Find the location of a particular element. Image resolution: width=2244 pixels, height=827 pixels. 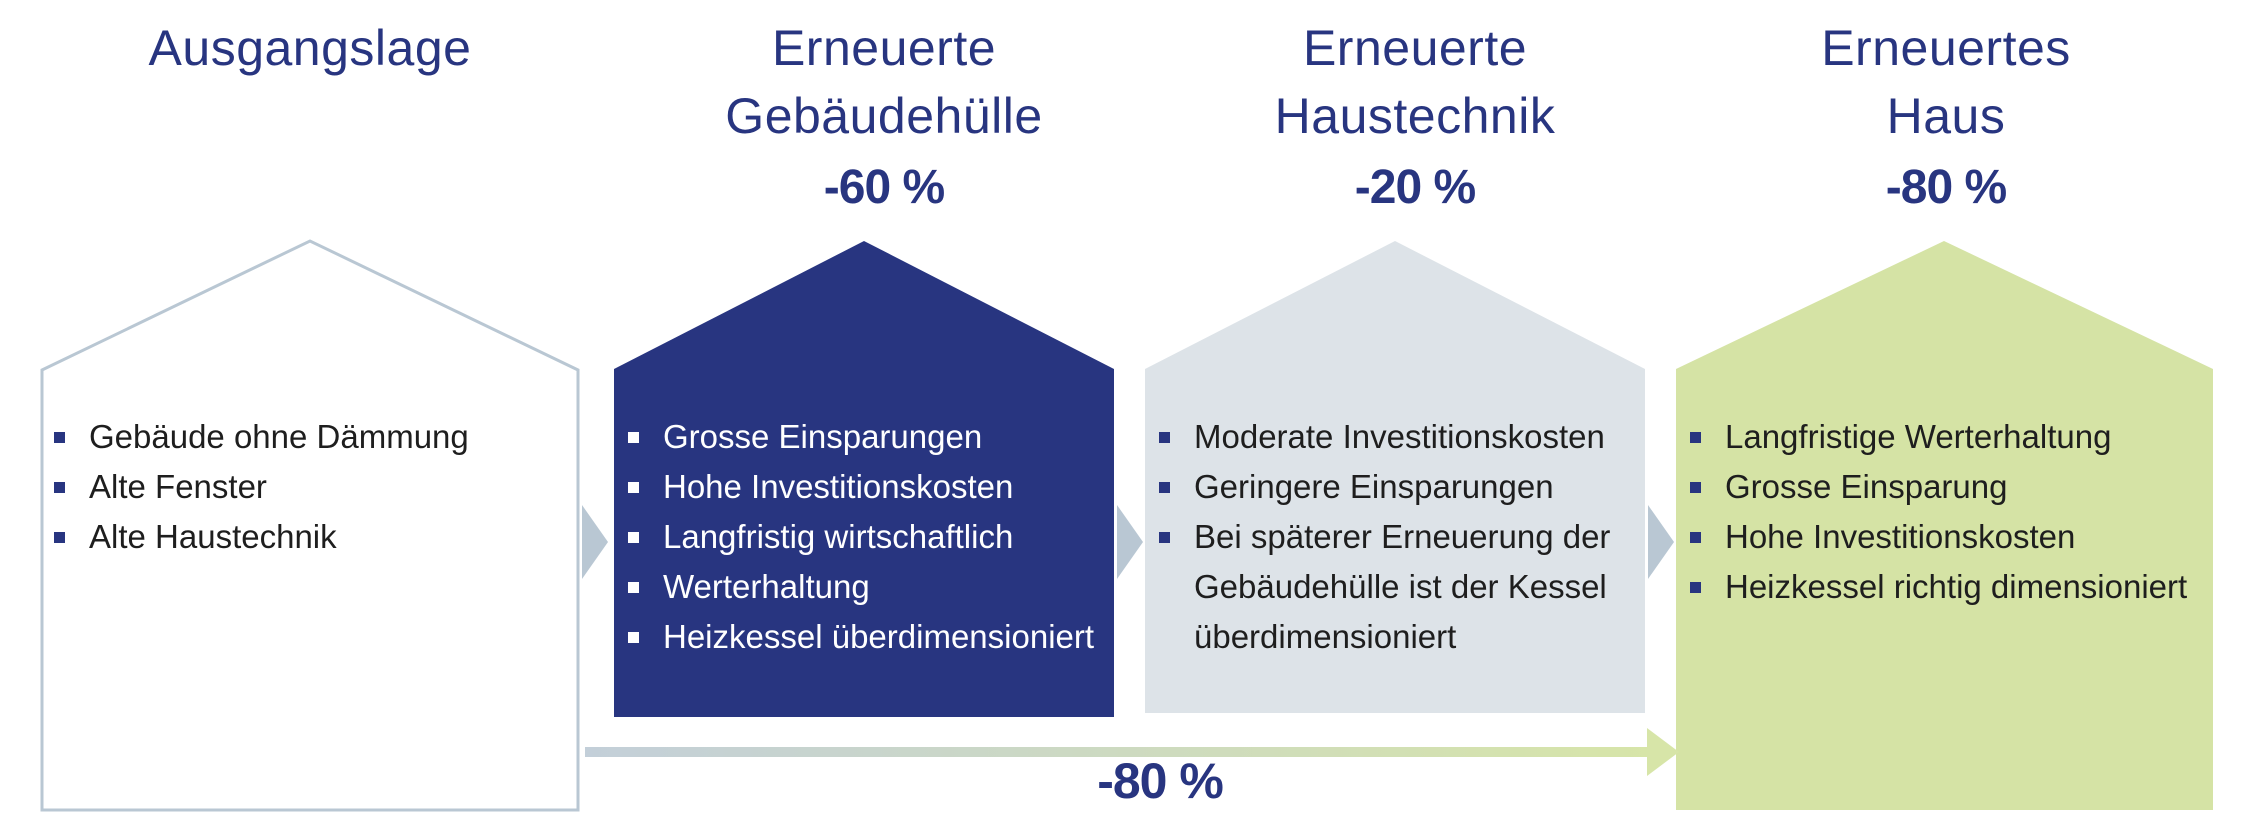

list-item: Langfristige Werterhaltung is located at coordinates (1938, 437).